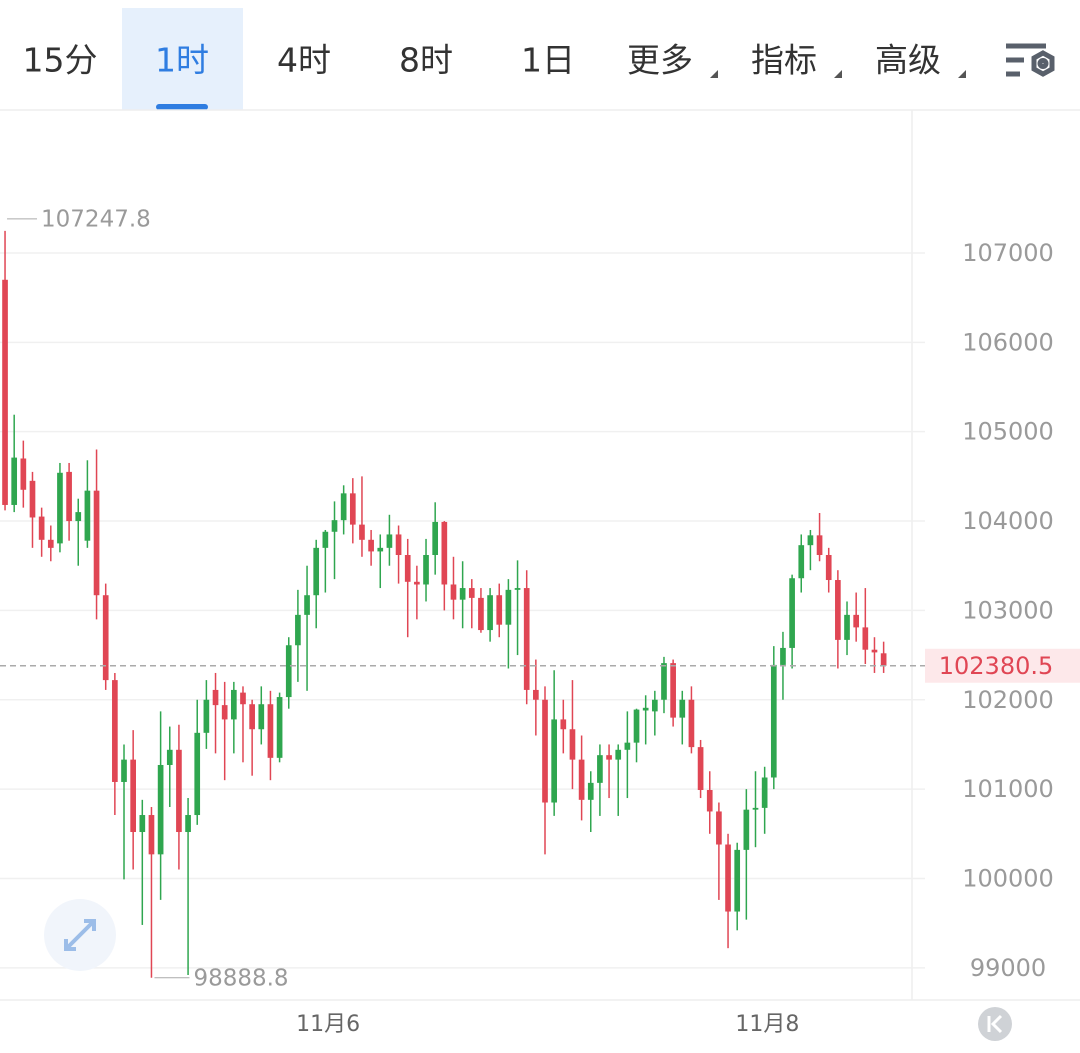  I want to click on y-tick-label: 101000, so click(1008, 789).